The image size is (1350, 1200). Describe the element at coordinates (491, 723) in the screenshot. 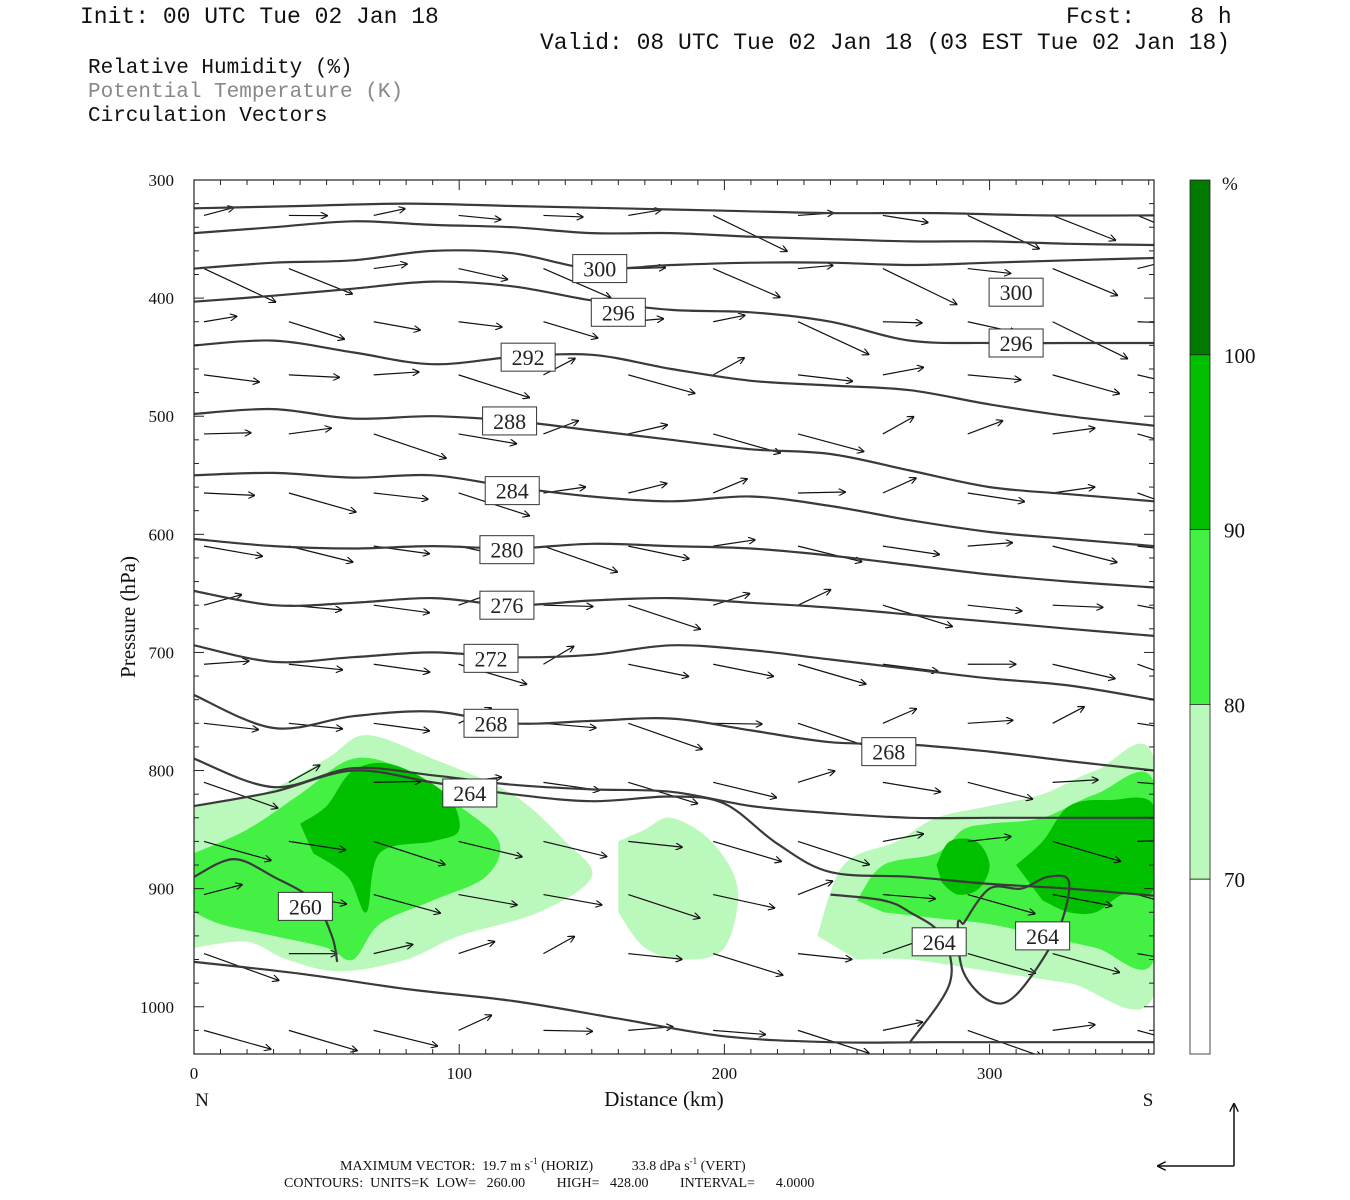

I see `contour-label-10: 268` at that location.